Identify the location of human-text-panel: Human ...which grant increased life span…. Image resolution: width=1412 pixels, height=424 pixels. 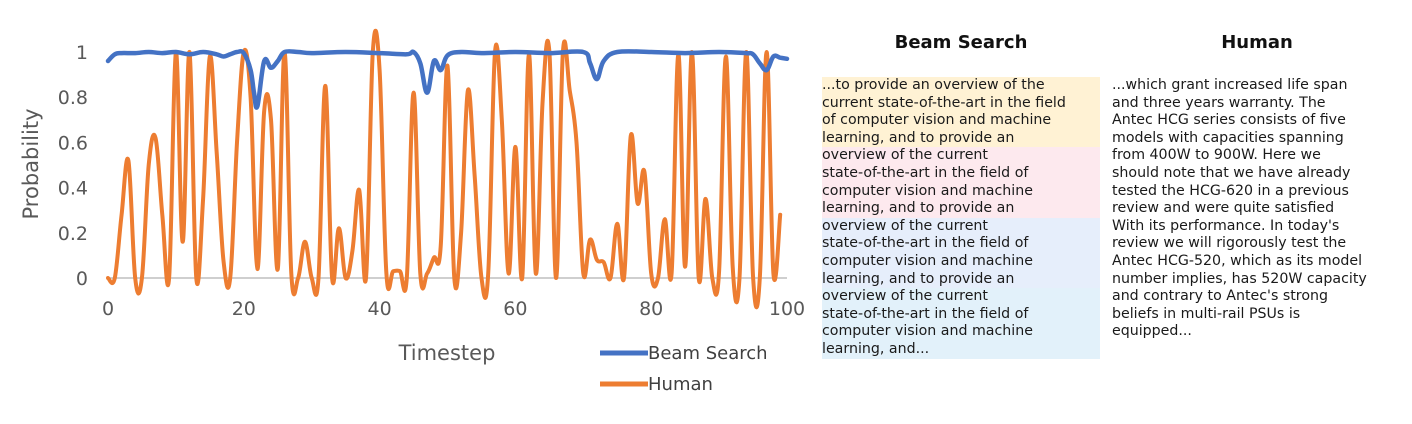
(1257, 186).